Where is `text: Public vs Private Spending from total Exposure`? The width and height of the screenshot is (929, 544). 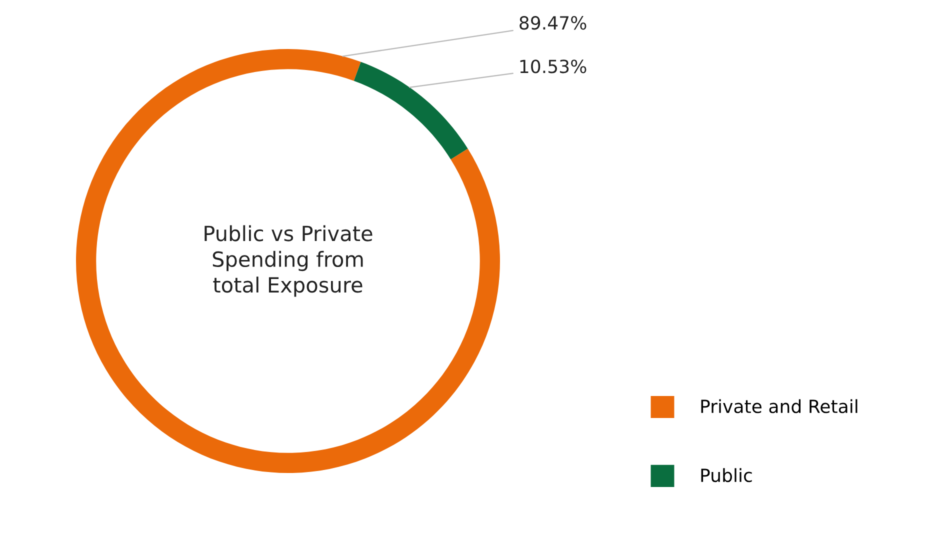
text: Public vs Private Spending from total Exposure is located at coordinates (288, 261).